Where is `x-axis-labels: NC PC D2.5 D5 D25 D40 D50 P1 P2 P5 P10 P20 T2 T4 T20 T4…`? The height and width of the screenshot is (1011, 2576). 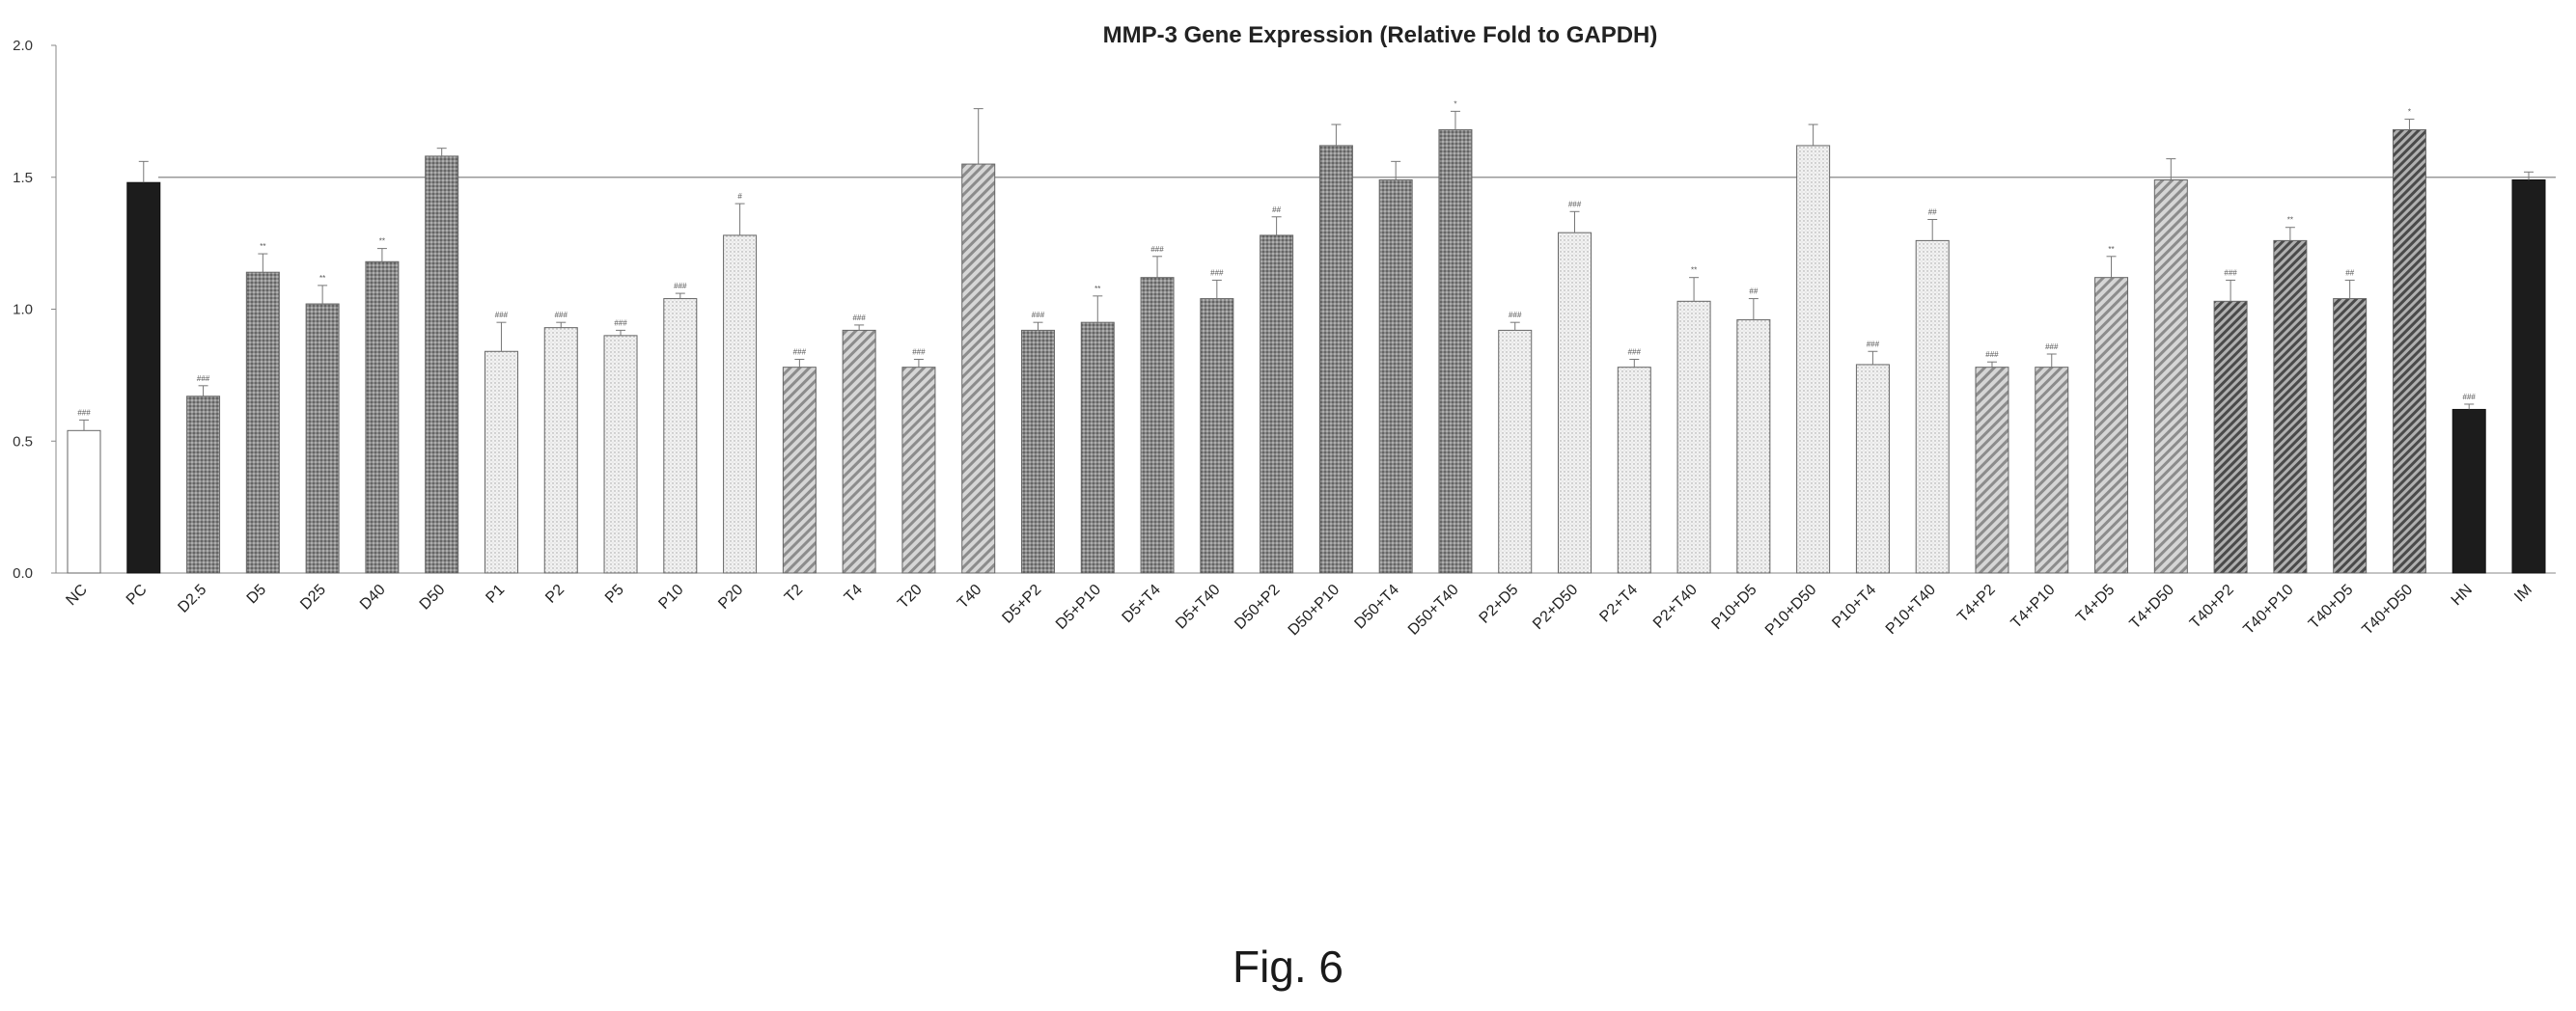 x-axis-labels: NC PC D2.5 D5 D25 D40 D50 P1 P2 P5 P10 P20 T2 T4 T20 T4… is located at coordinates (1298, 611).